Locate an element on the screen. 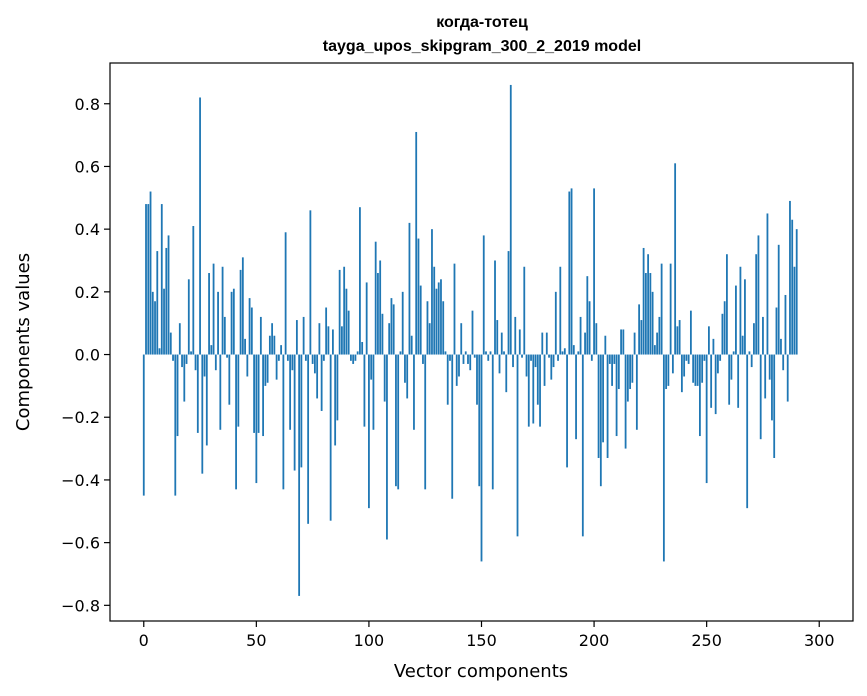 Image resolution: width=867 pixels, height=696 pixels. y-tick-label: 0.0 is located at coordinates (87, 355).